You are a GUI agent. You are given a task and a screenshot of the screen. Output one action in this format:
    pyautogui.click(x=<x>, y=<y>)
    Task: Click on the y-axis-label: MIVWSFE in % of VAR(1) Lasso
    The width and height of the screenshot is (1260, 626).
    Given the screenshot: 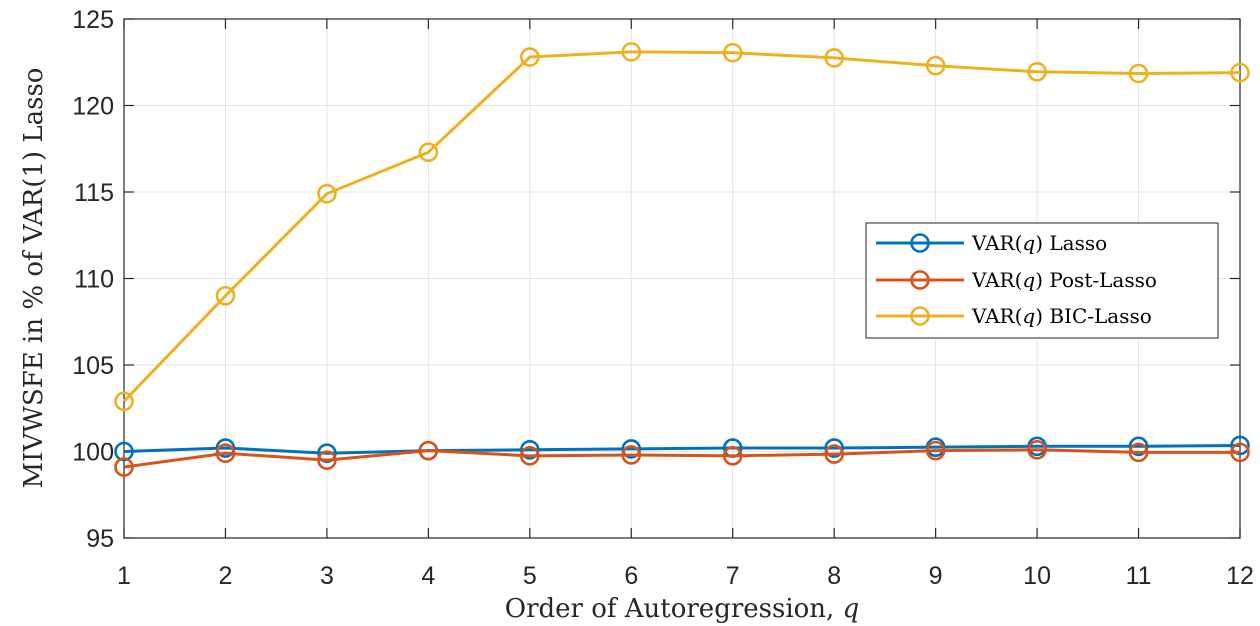 What is the action you would take?
    pyautogui.click(x=34, y=278)
    